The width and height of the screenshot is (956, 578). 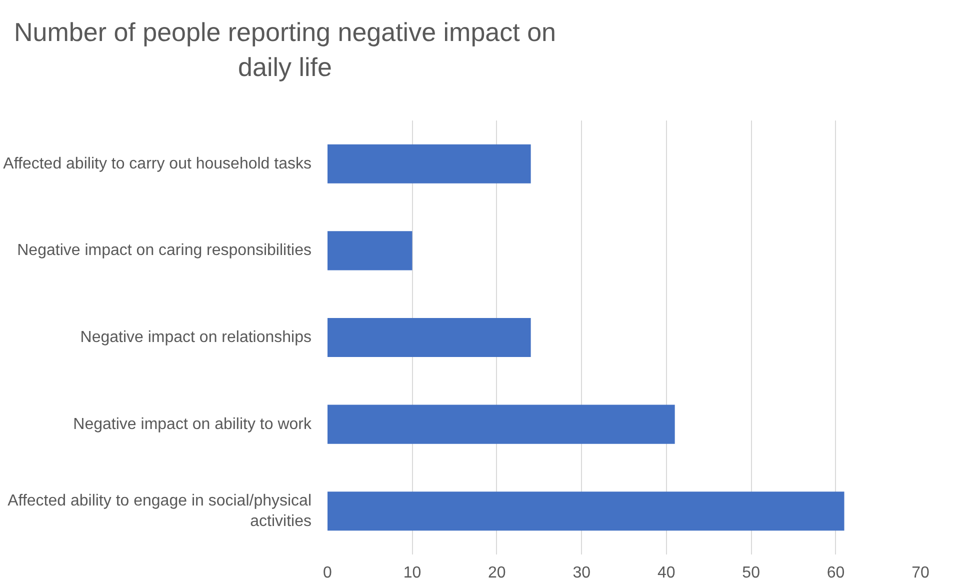 What do you see at coordinates (412, 571) in the screenshot?
I see `x-tick-label: 10` at bounding box center [412, 571].